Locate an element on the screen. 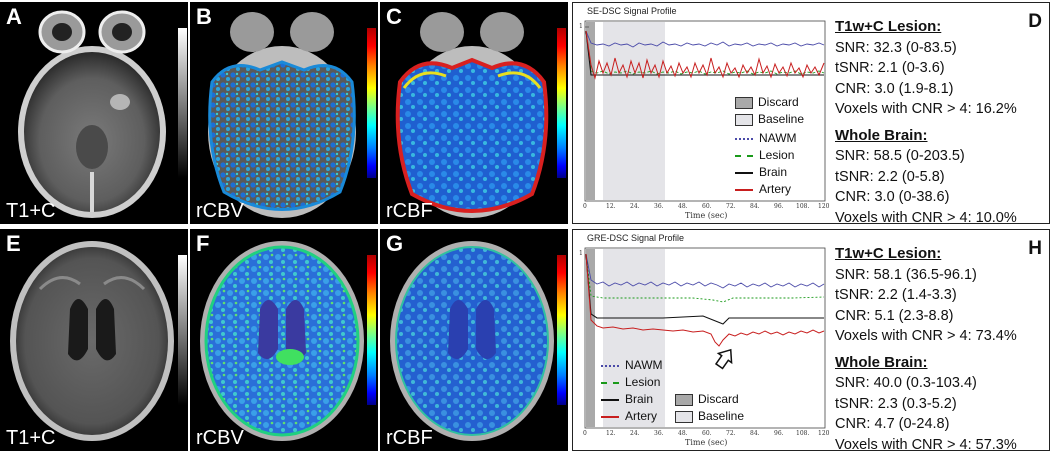 This screenshot has height=455, width=1053. mri-rcbf-image-c: C rCBF is located at coordinates (474, 113).